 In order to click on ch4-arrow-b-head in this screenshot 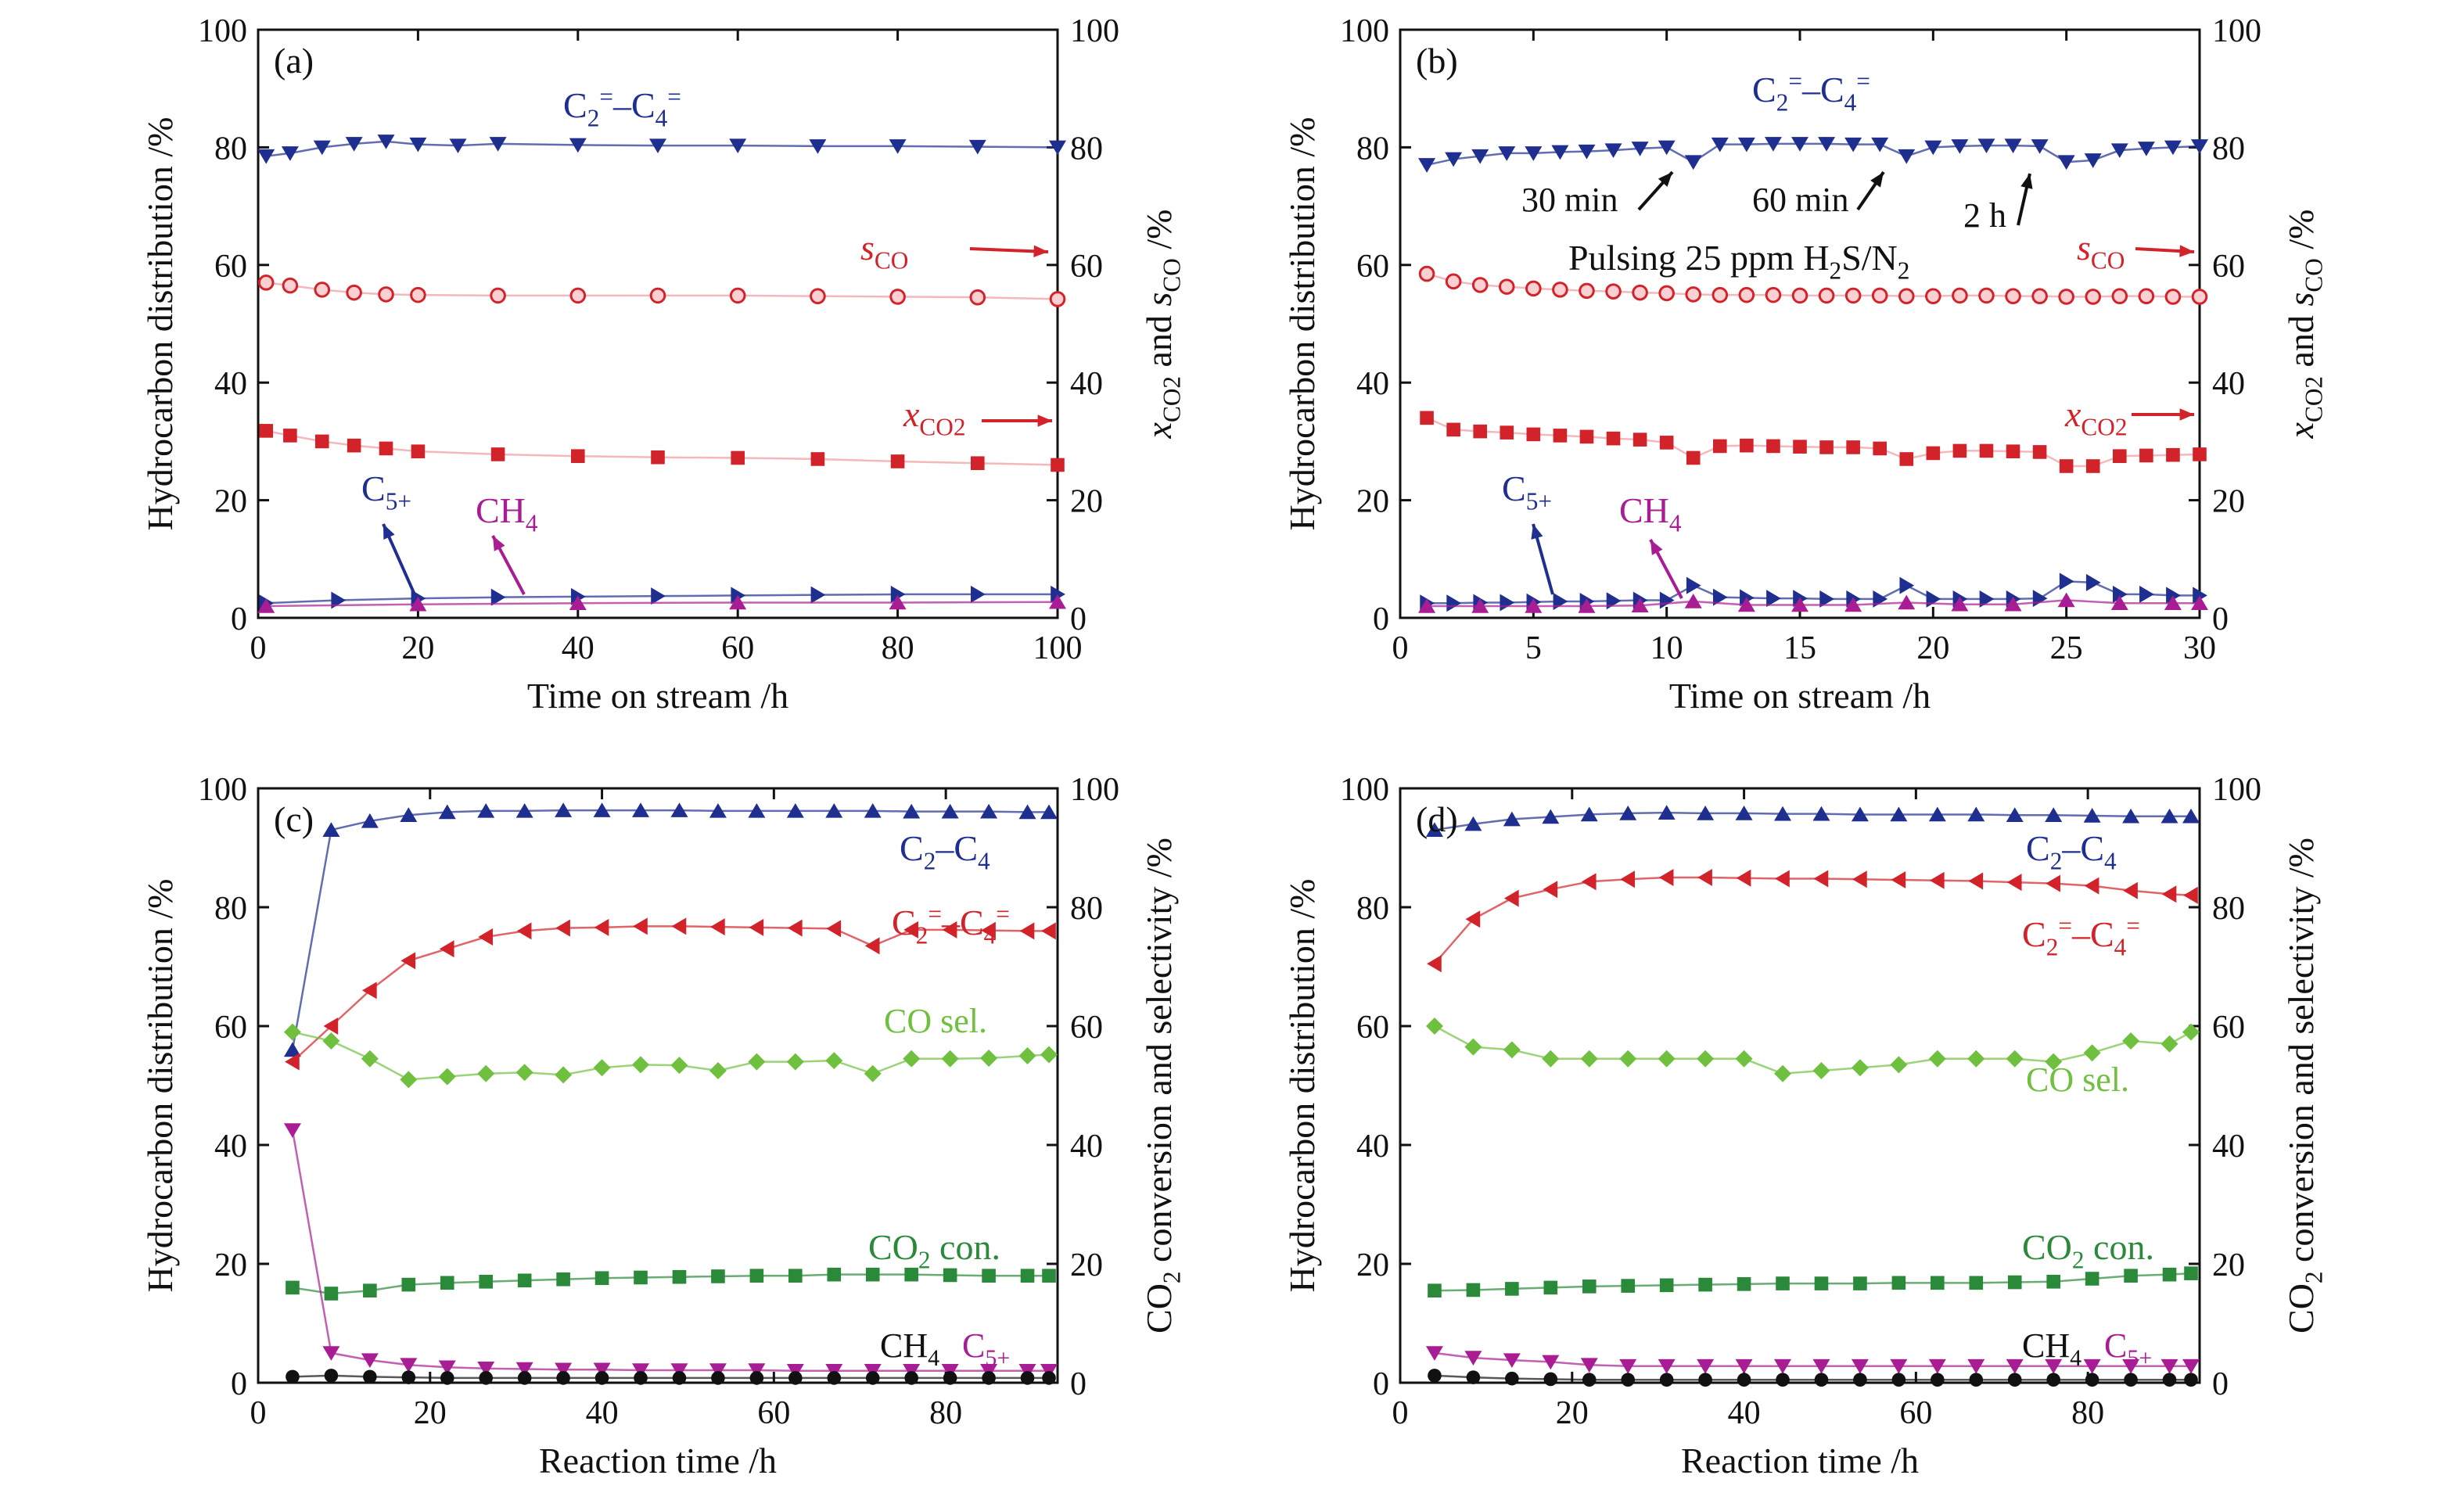, I will do `click(1656, 547)`.